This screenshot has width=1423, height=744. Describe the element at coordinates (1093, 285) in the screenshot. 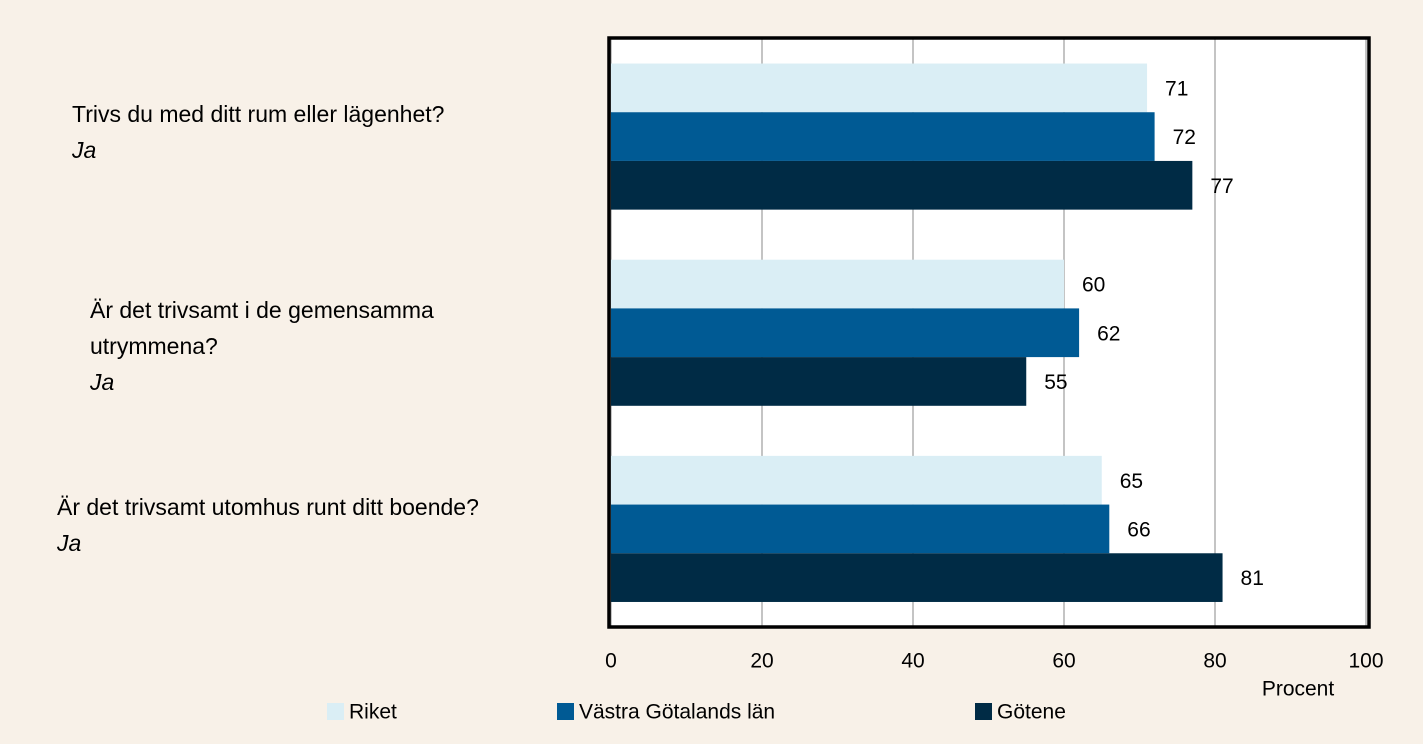

I see `data-label: 60` at that location.